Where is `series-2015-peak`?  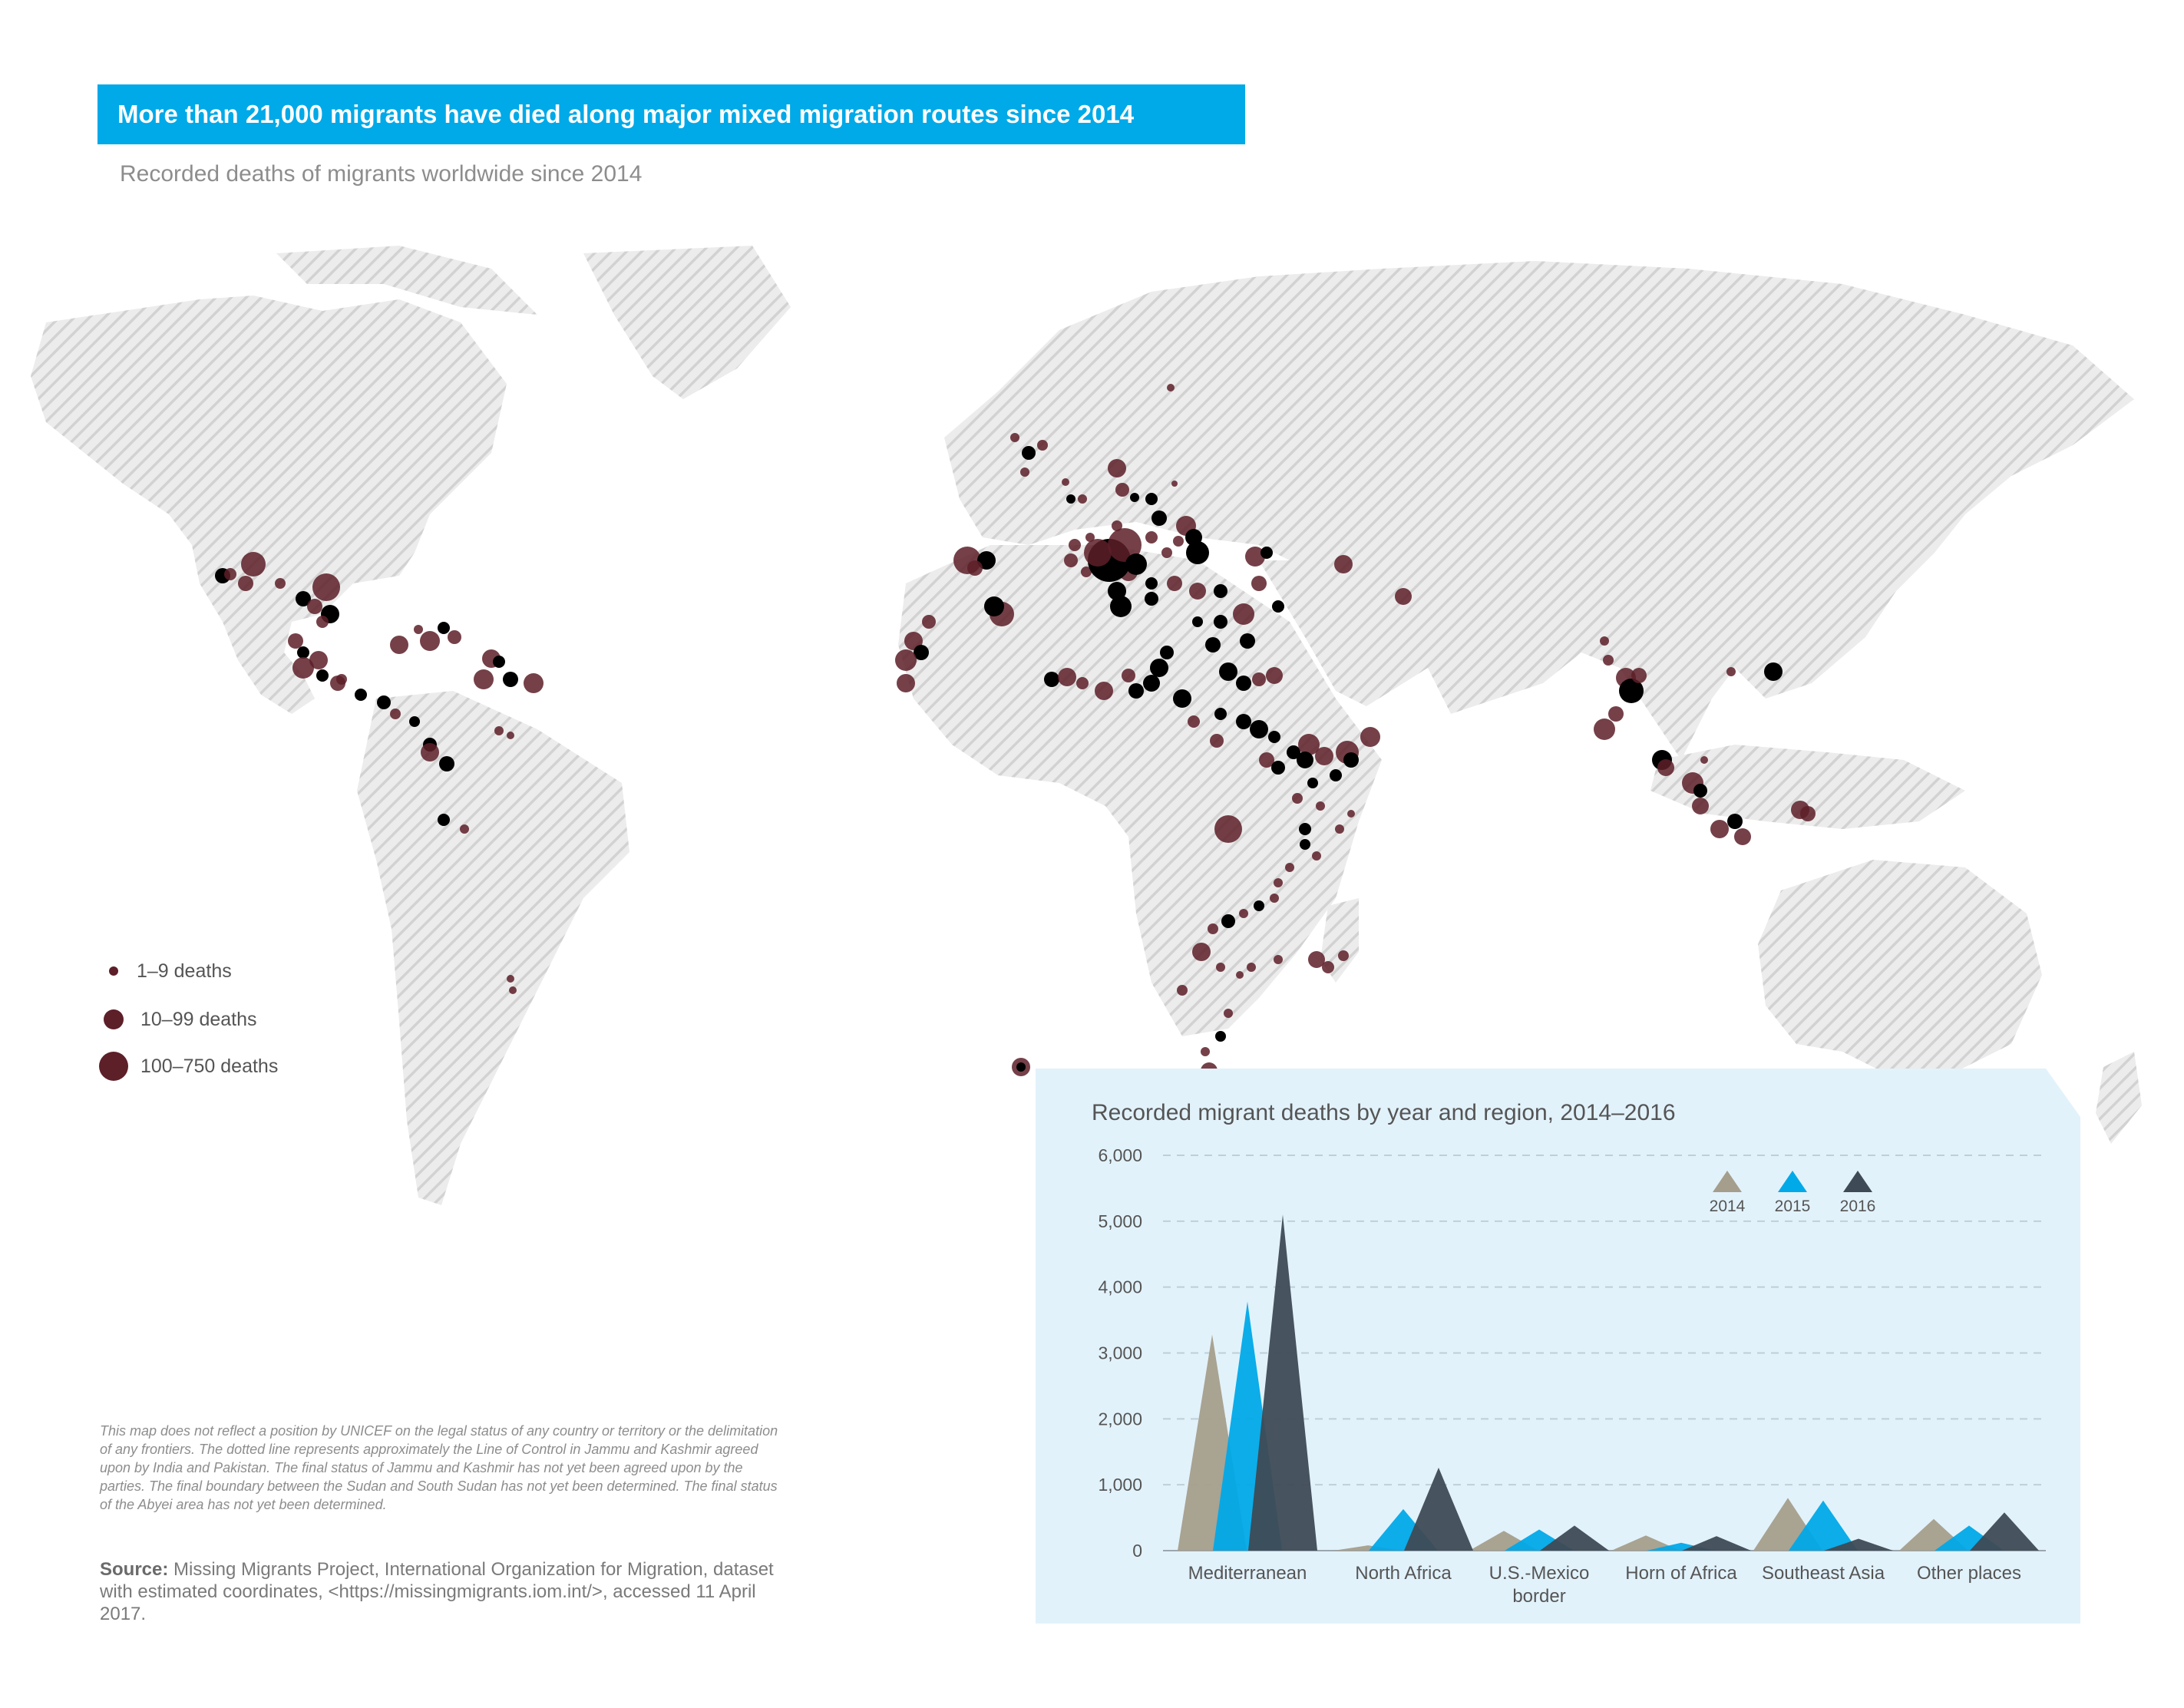
series-2015-peak is located at coordinates (1823, 1525).